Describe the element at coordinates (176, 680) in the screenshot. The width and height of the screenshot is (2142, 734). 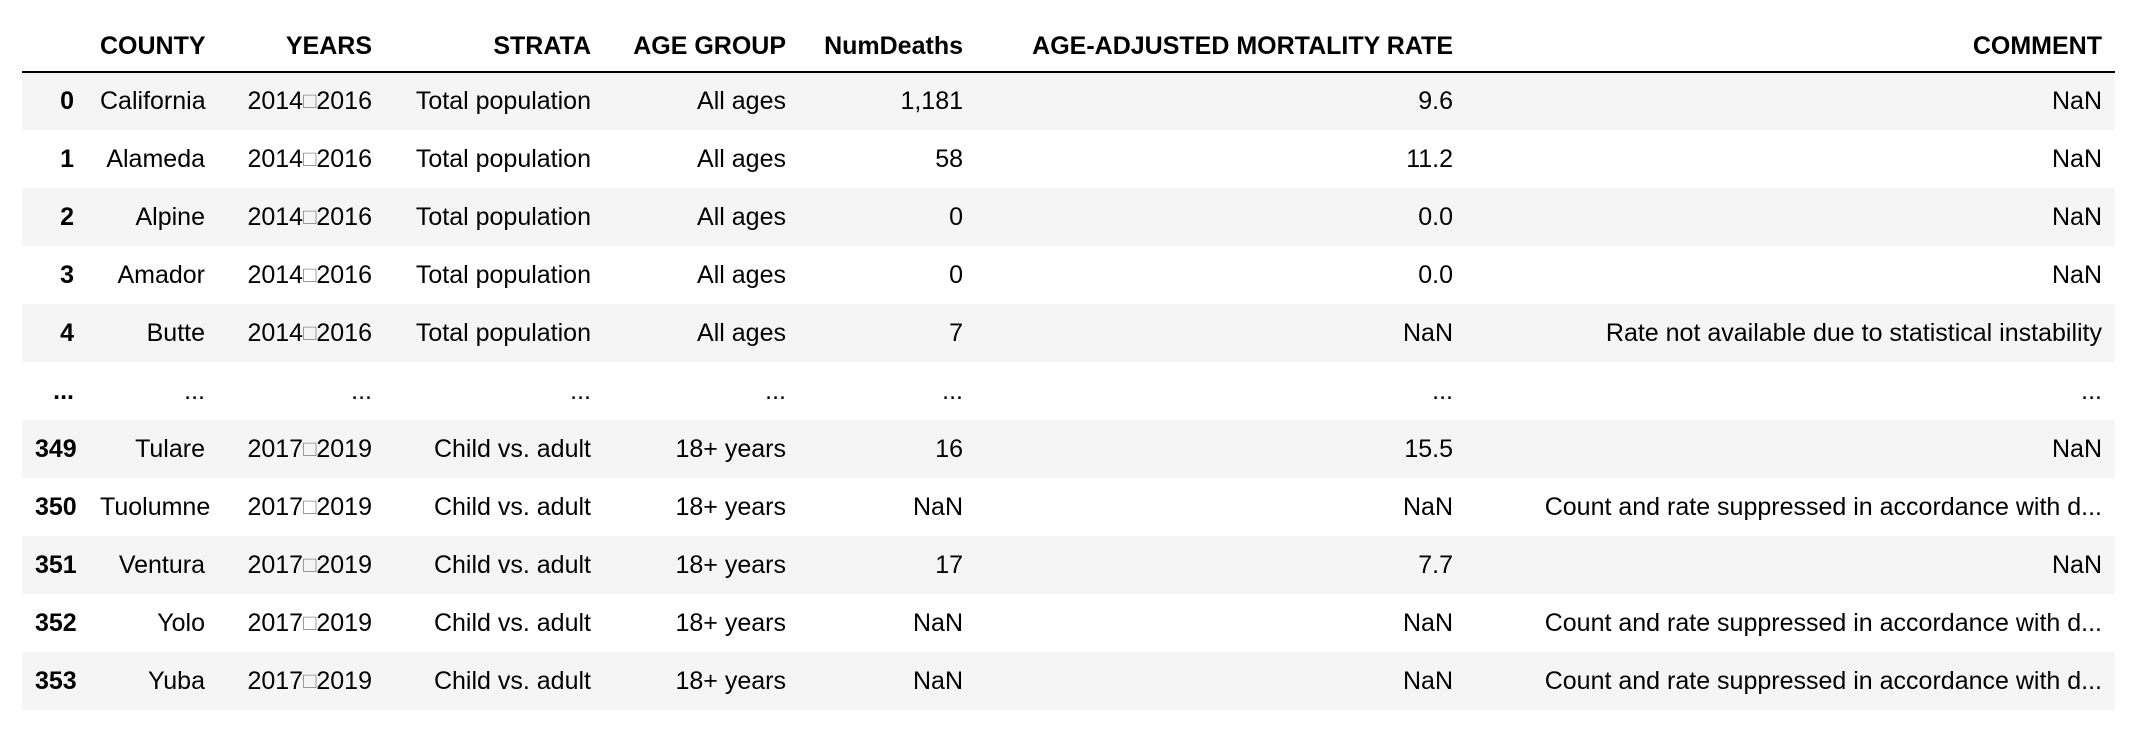
I see `county-cell: Yuba` at that location.